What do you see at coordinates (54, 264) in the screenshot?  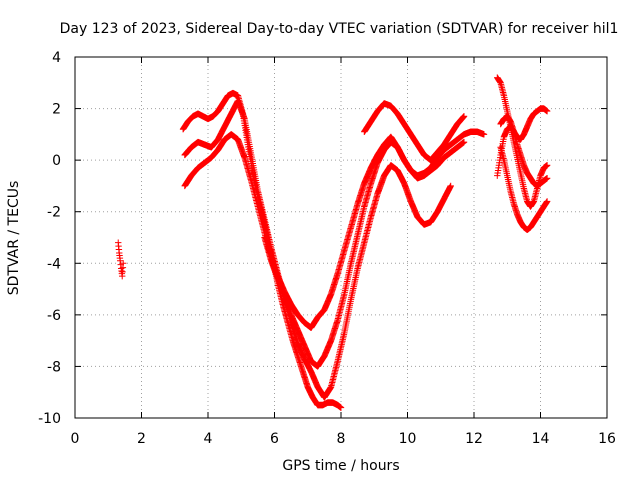 I see `y-tick-label: -4` at bounding box center [54, 264].